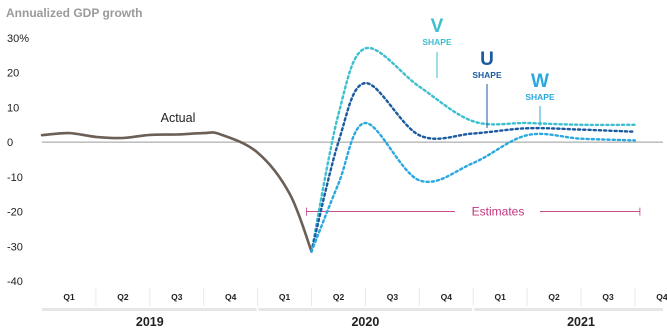 This screenshot has width=667, height=331. I want to click on y-tick-label: 0, so click(10, 143).